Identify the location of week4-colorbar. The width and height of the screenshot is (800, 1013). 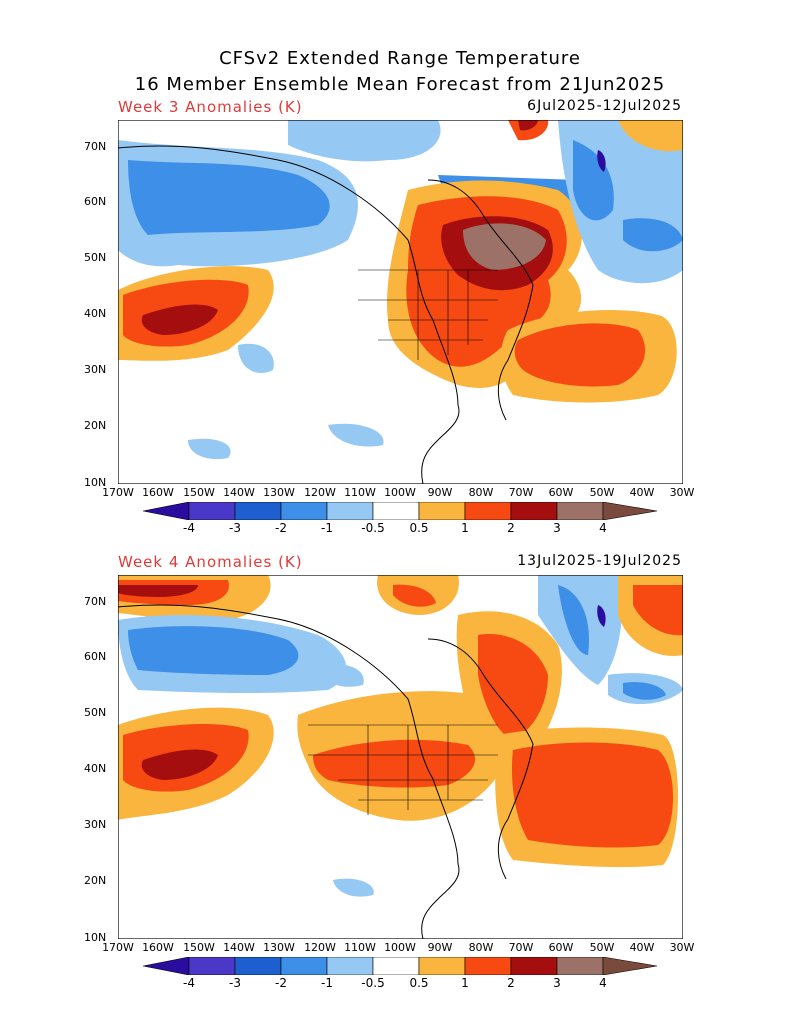
(400, 966).